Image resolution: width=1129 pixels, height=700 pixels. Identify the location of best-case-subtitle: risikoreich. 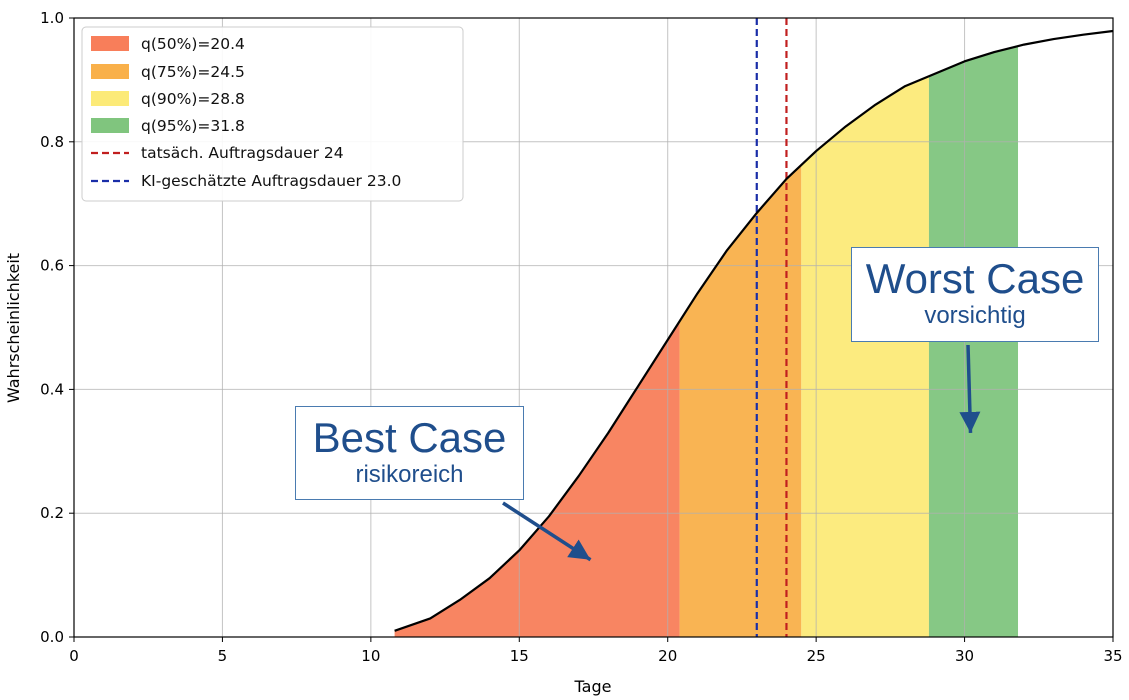
(409, 474).